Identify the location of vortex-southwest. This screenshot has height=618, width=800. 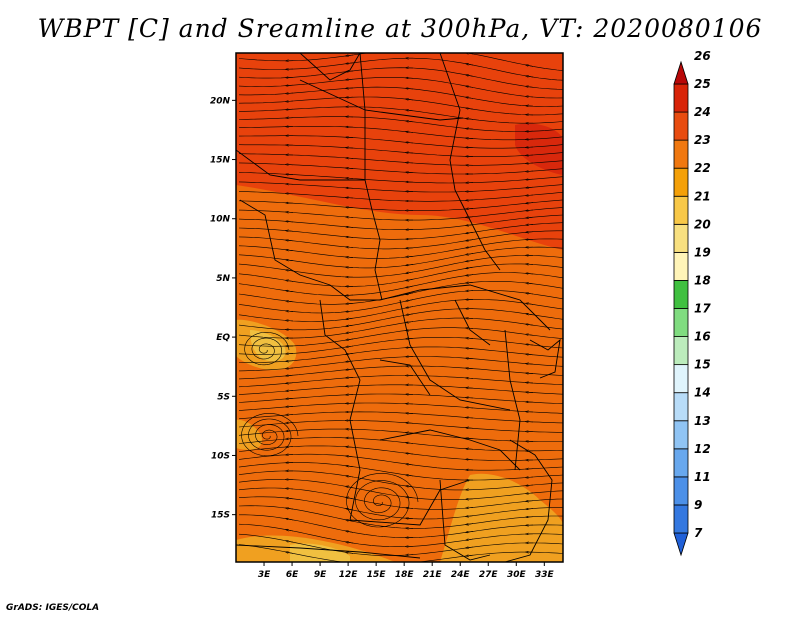
(270, 435).